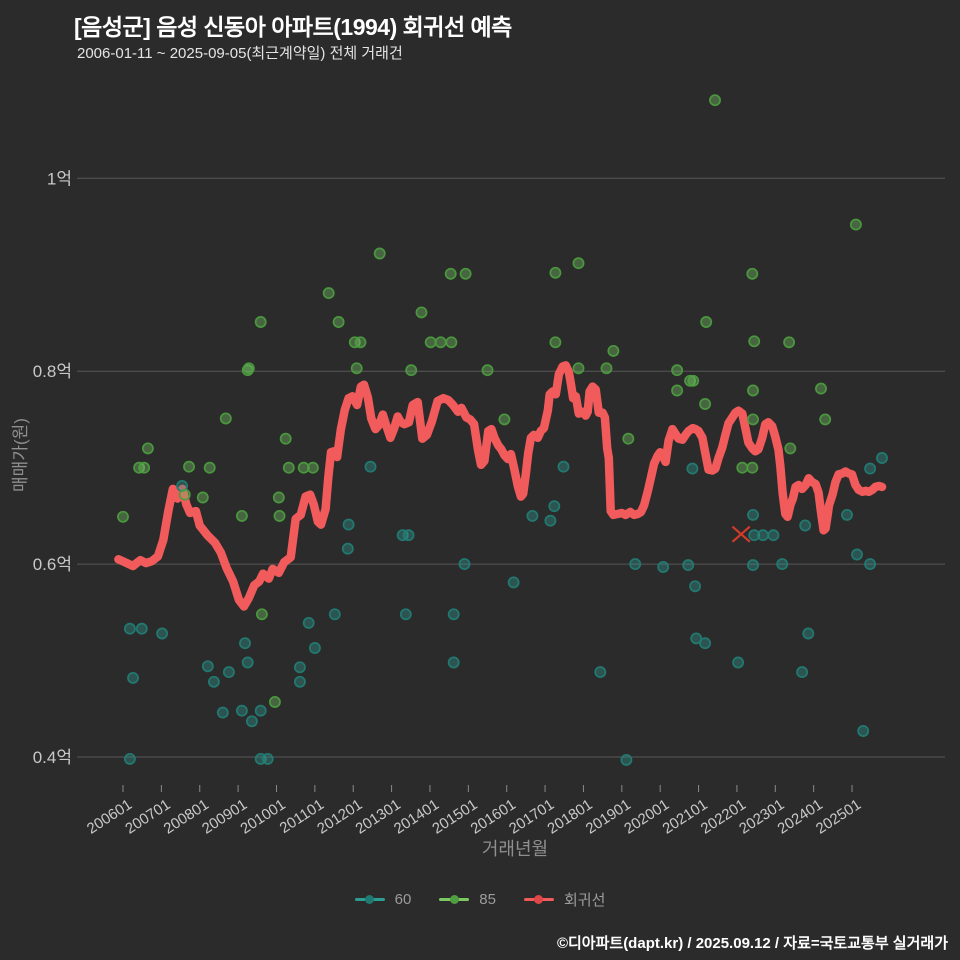 Image resolution: width=960 pixels, height=960 pixels. What do you see at coordinates (403, 899) in the screenshot?
I see `legend-label: 60` at bounding box center [403, 899].